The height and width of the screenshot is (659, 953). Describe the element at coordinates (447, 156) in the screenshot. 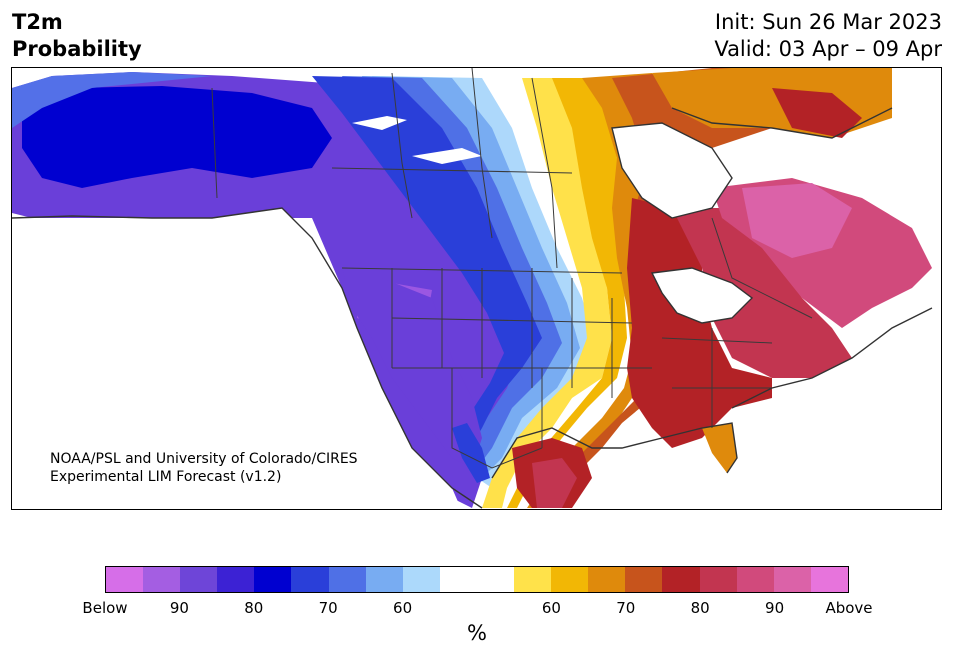

I see `bear-lake` at that location.